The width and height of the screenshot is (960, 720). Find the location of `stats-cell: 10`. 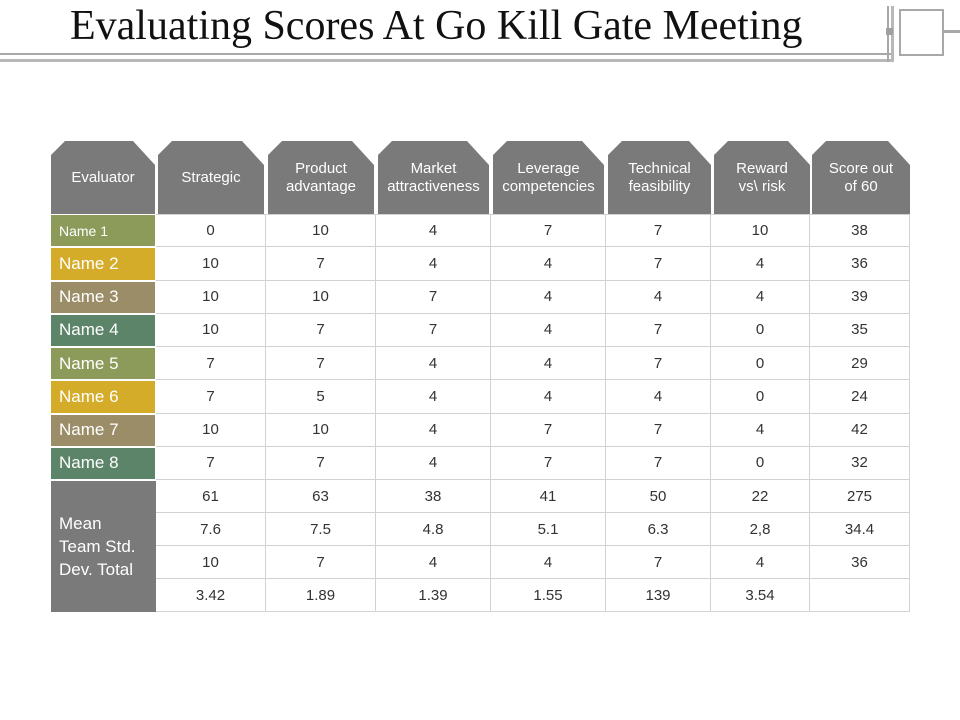

stats-cell: 10 is located at coordinates (211, 562).